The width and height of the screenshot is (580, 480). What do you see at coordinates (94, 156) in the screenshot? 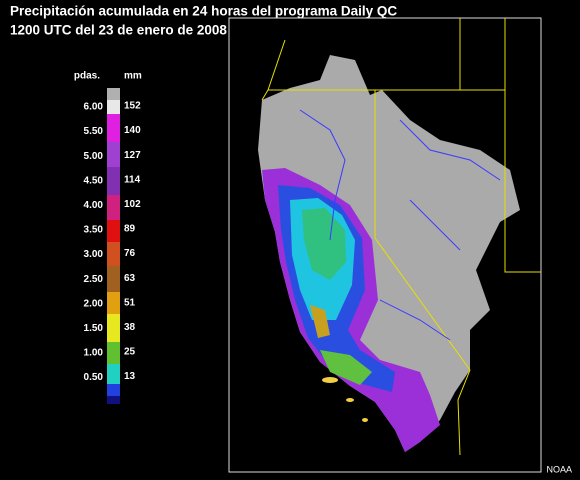
I see `inch-label: 5.00` at bounding box center [94, 156].